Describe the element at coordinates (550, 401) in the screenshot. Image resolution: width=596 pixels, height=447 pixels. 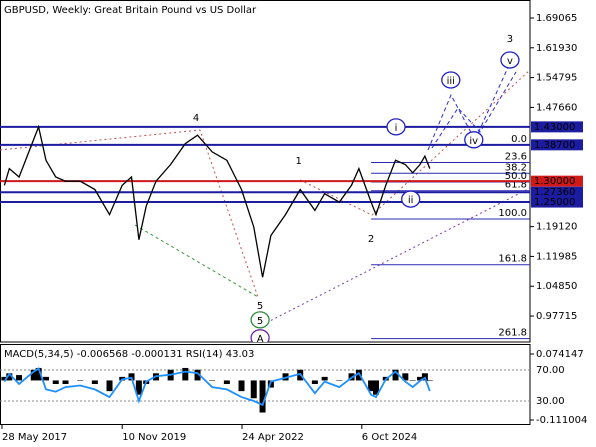
I see `y2-tick-label: 30.00` at that location.